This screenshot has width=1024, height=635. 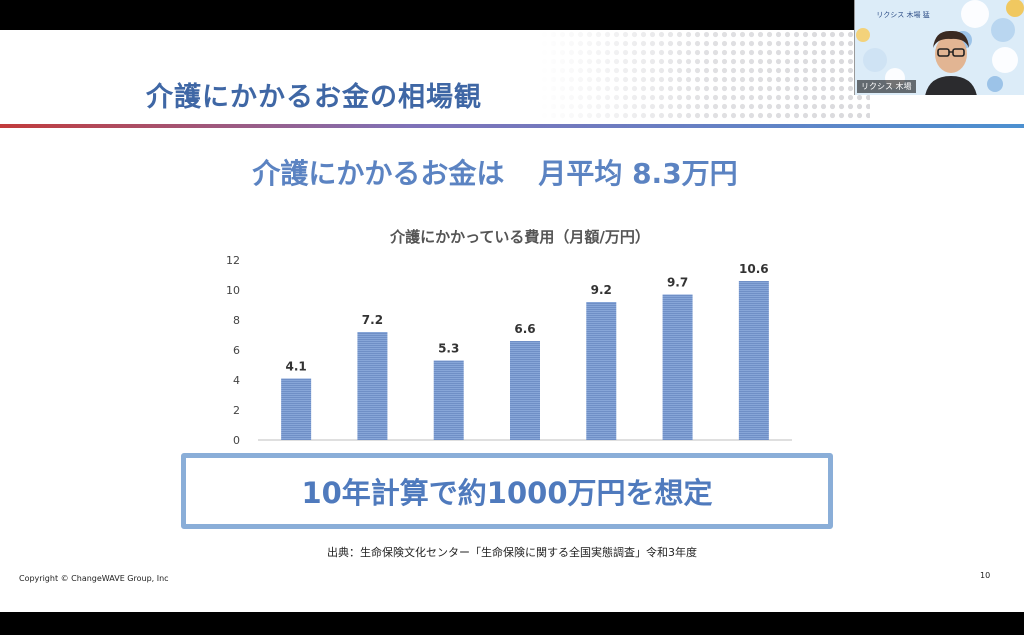 I want to click on data-label: 9.2, so click(x=601, y=290).